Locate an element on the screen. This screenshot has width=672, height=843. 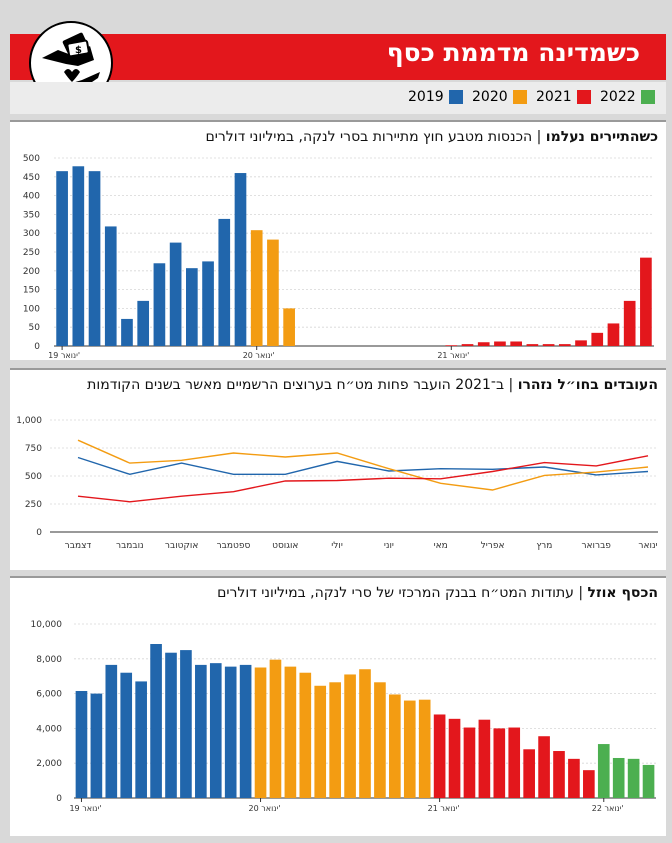
x-tick-label: ינואר 21' is located at coordinates (444, 808).